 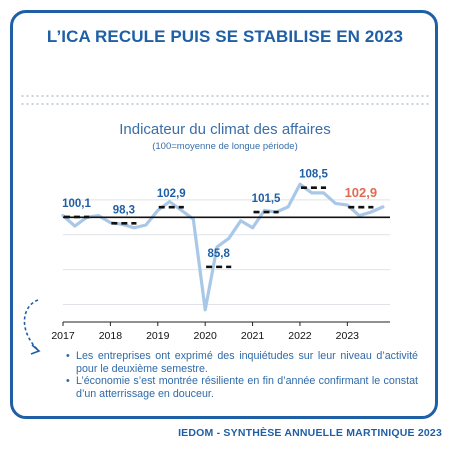 I want to click on annual-average-label: 100,1, so click(x=76, y=204).